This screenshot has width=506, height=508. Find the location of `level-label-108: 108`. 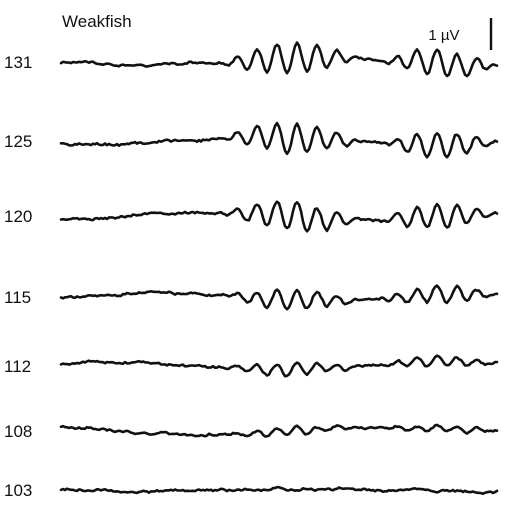

level-label-108: 108 is located at coordinates (18, 431).